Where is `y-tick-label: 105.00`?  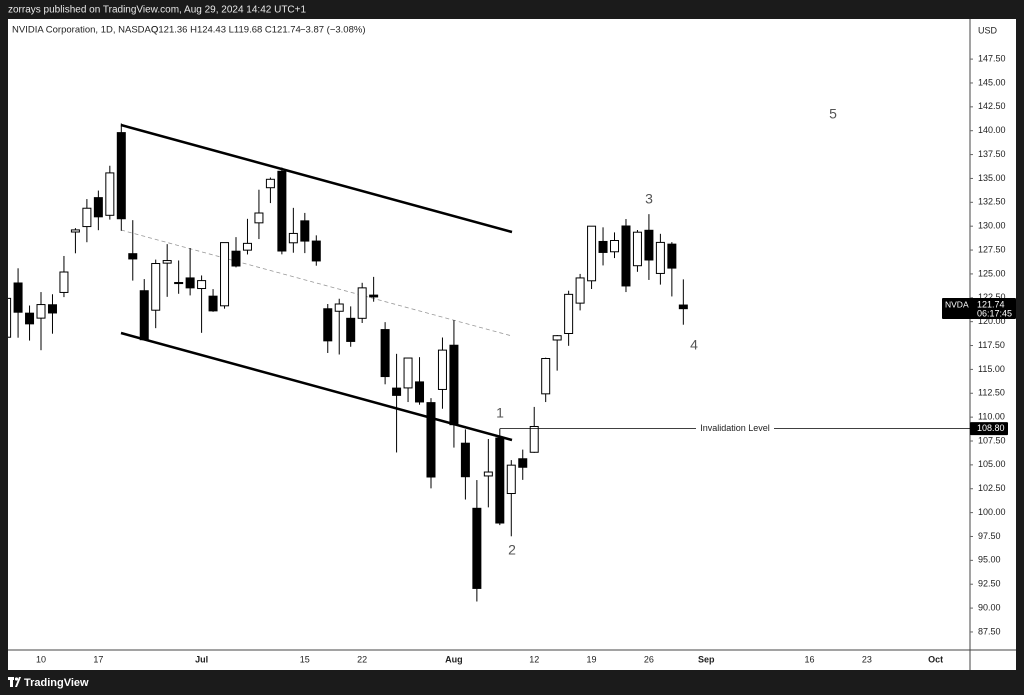 y-tick-label: 105.00 is located at coordinates (992, 464).